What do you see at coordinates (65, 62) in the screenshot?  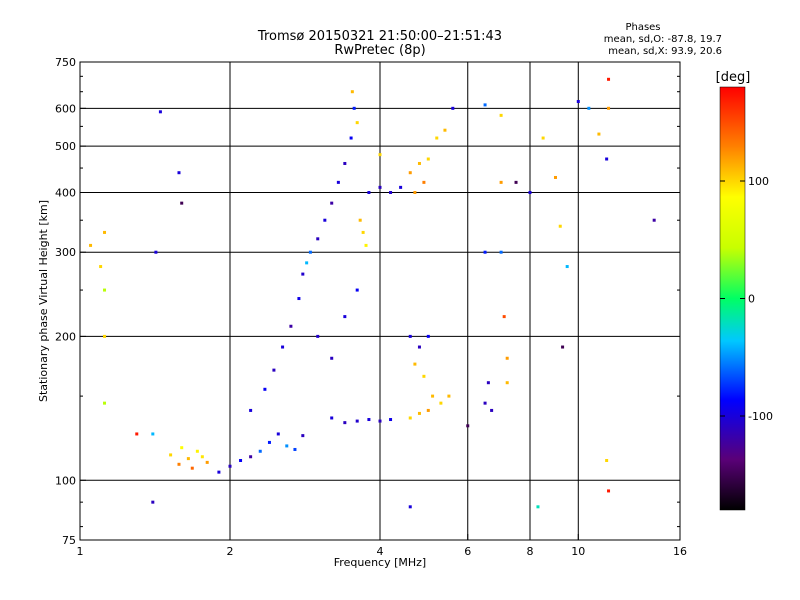 I see `y-tick-label: 750` at bounding box center [65, 62].